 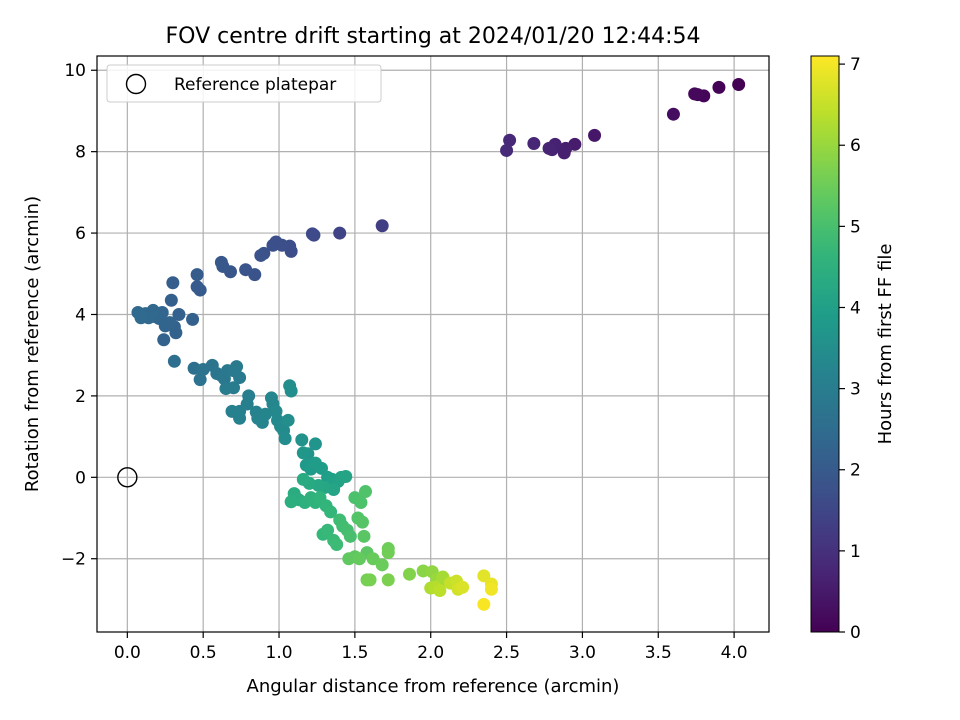 I want to click on x-axis-label: Angular distance from reference (arcmin), so click(x=433, y=686).